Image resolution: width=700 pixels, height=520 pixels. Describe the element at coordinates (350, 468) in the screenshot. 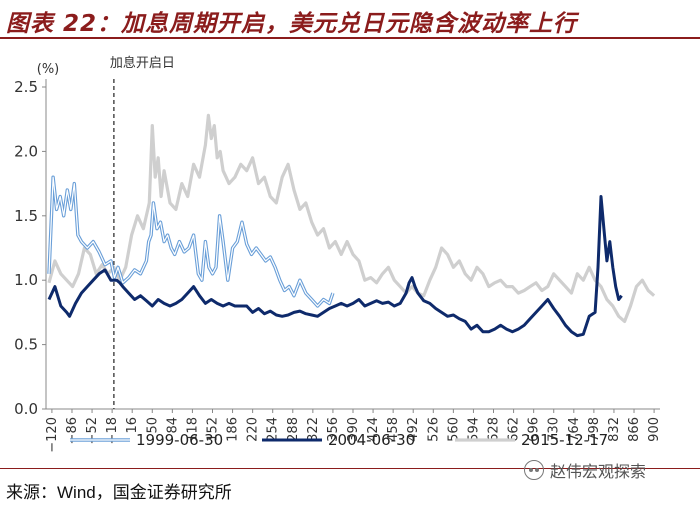

I see `footer-divider` at that location.